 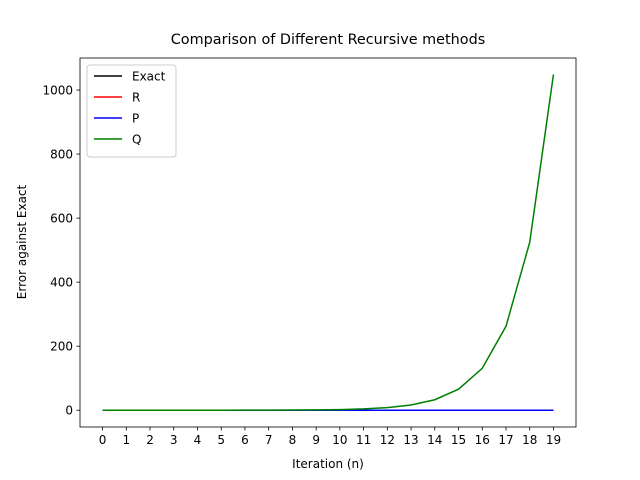 What do you see at coordinates (61, 283) in the screenshot?
I see `y-tick-label: 400` at bounding box center [61, 283].